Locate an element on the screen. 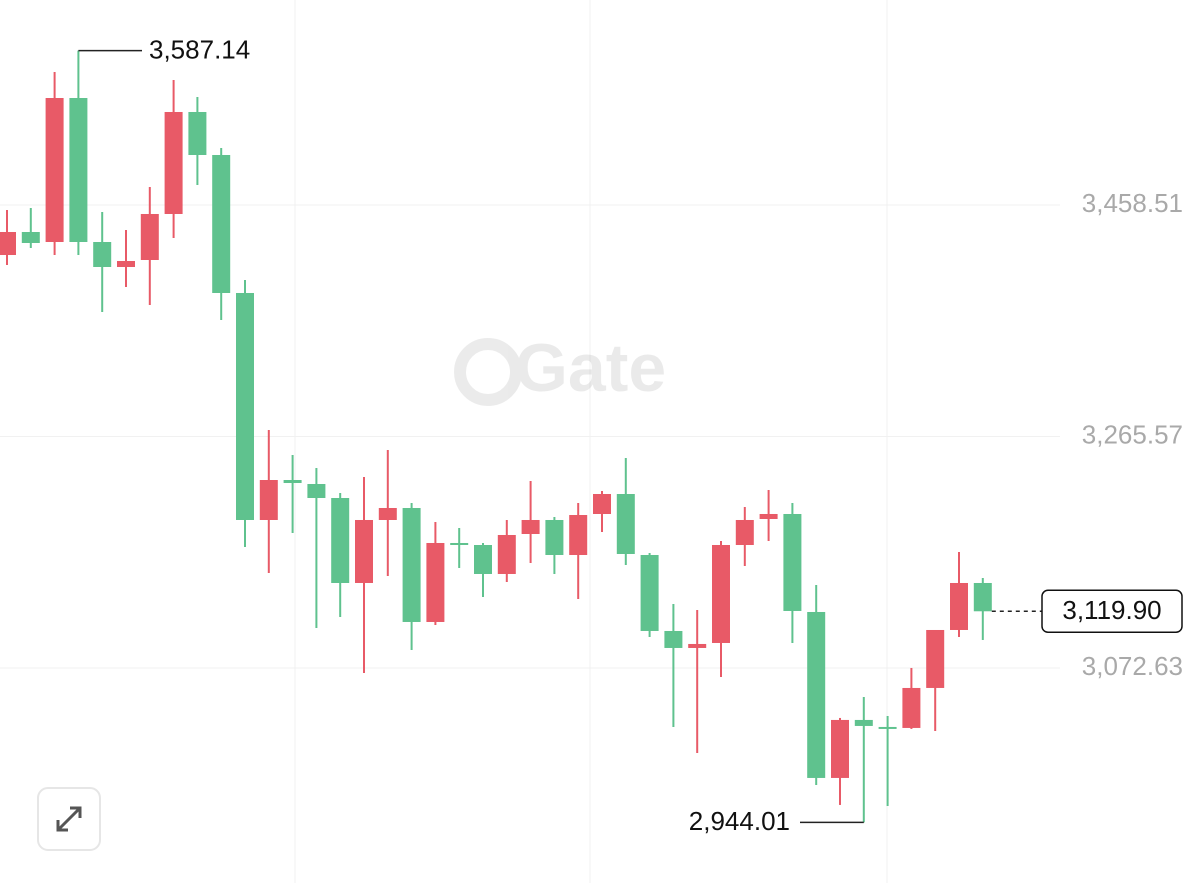  expand-button is located at coordinates (69, 819).